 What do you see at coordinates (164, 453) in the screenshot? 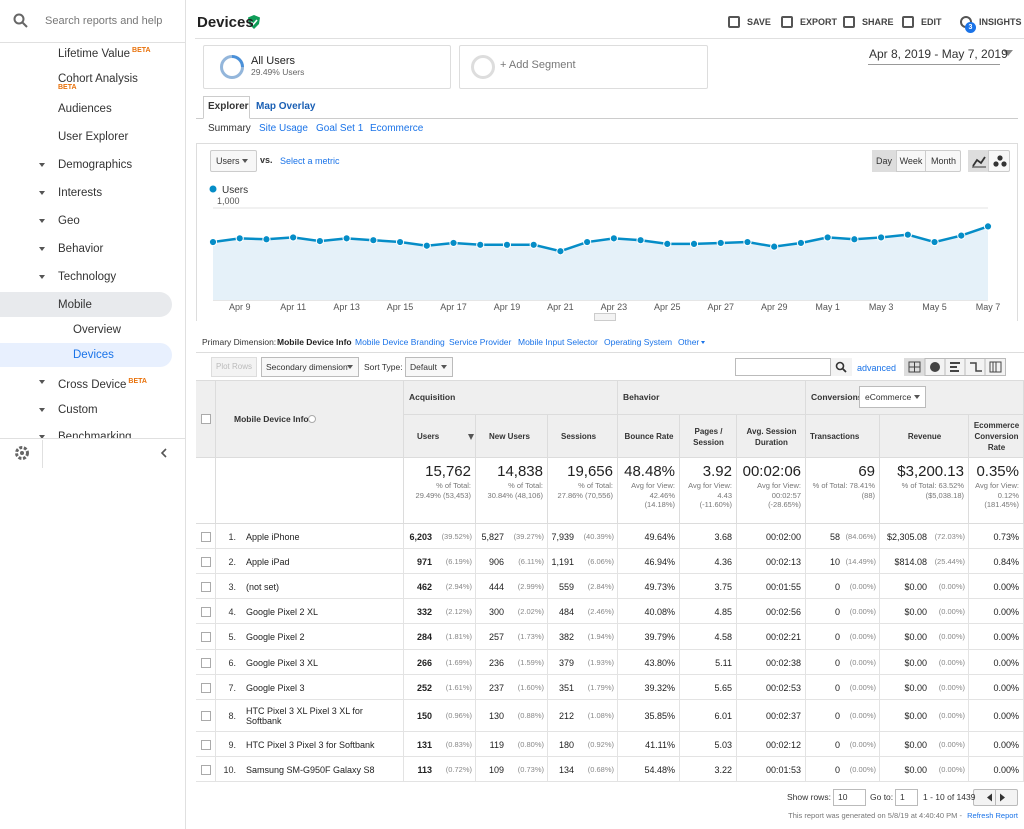
I see `collapse-icon` at bounding box center [164, 453].